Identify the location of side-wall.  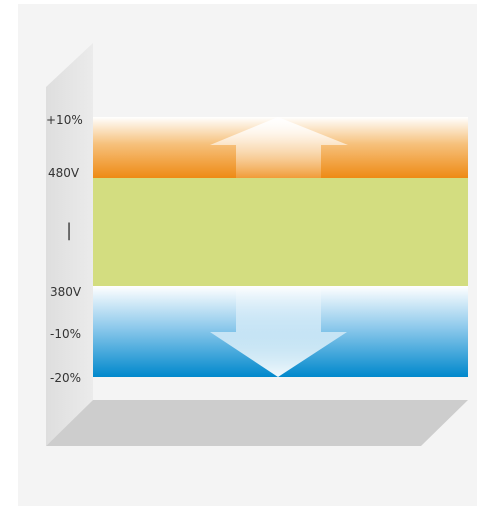
(69, 244).